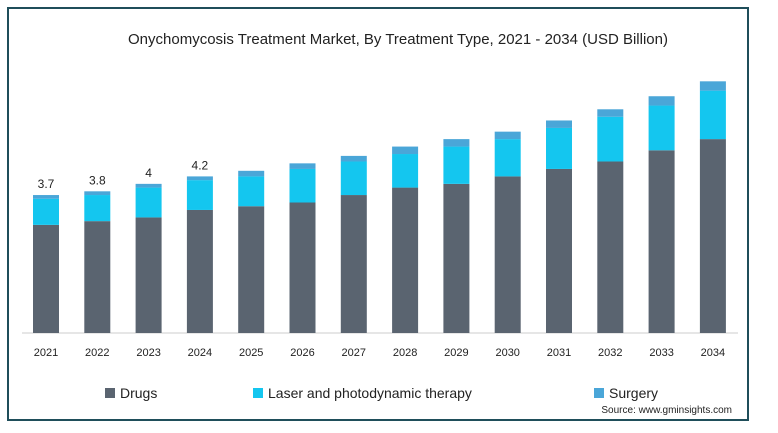 Image resolution: width=778 pixels, height=433 pixels. What do you see at coordinates (148, 185) in the screenshot?
I see `bar-surgery-2023` at bounding box center [148, 185].